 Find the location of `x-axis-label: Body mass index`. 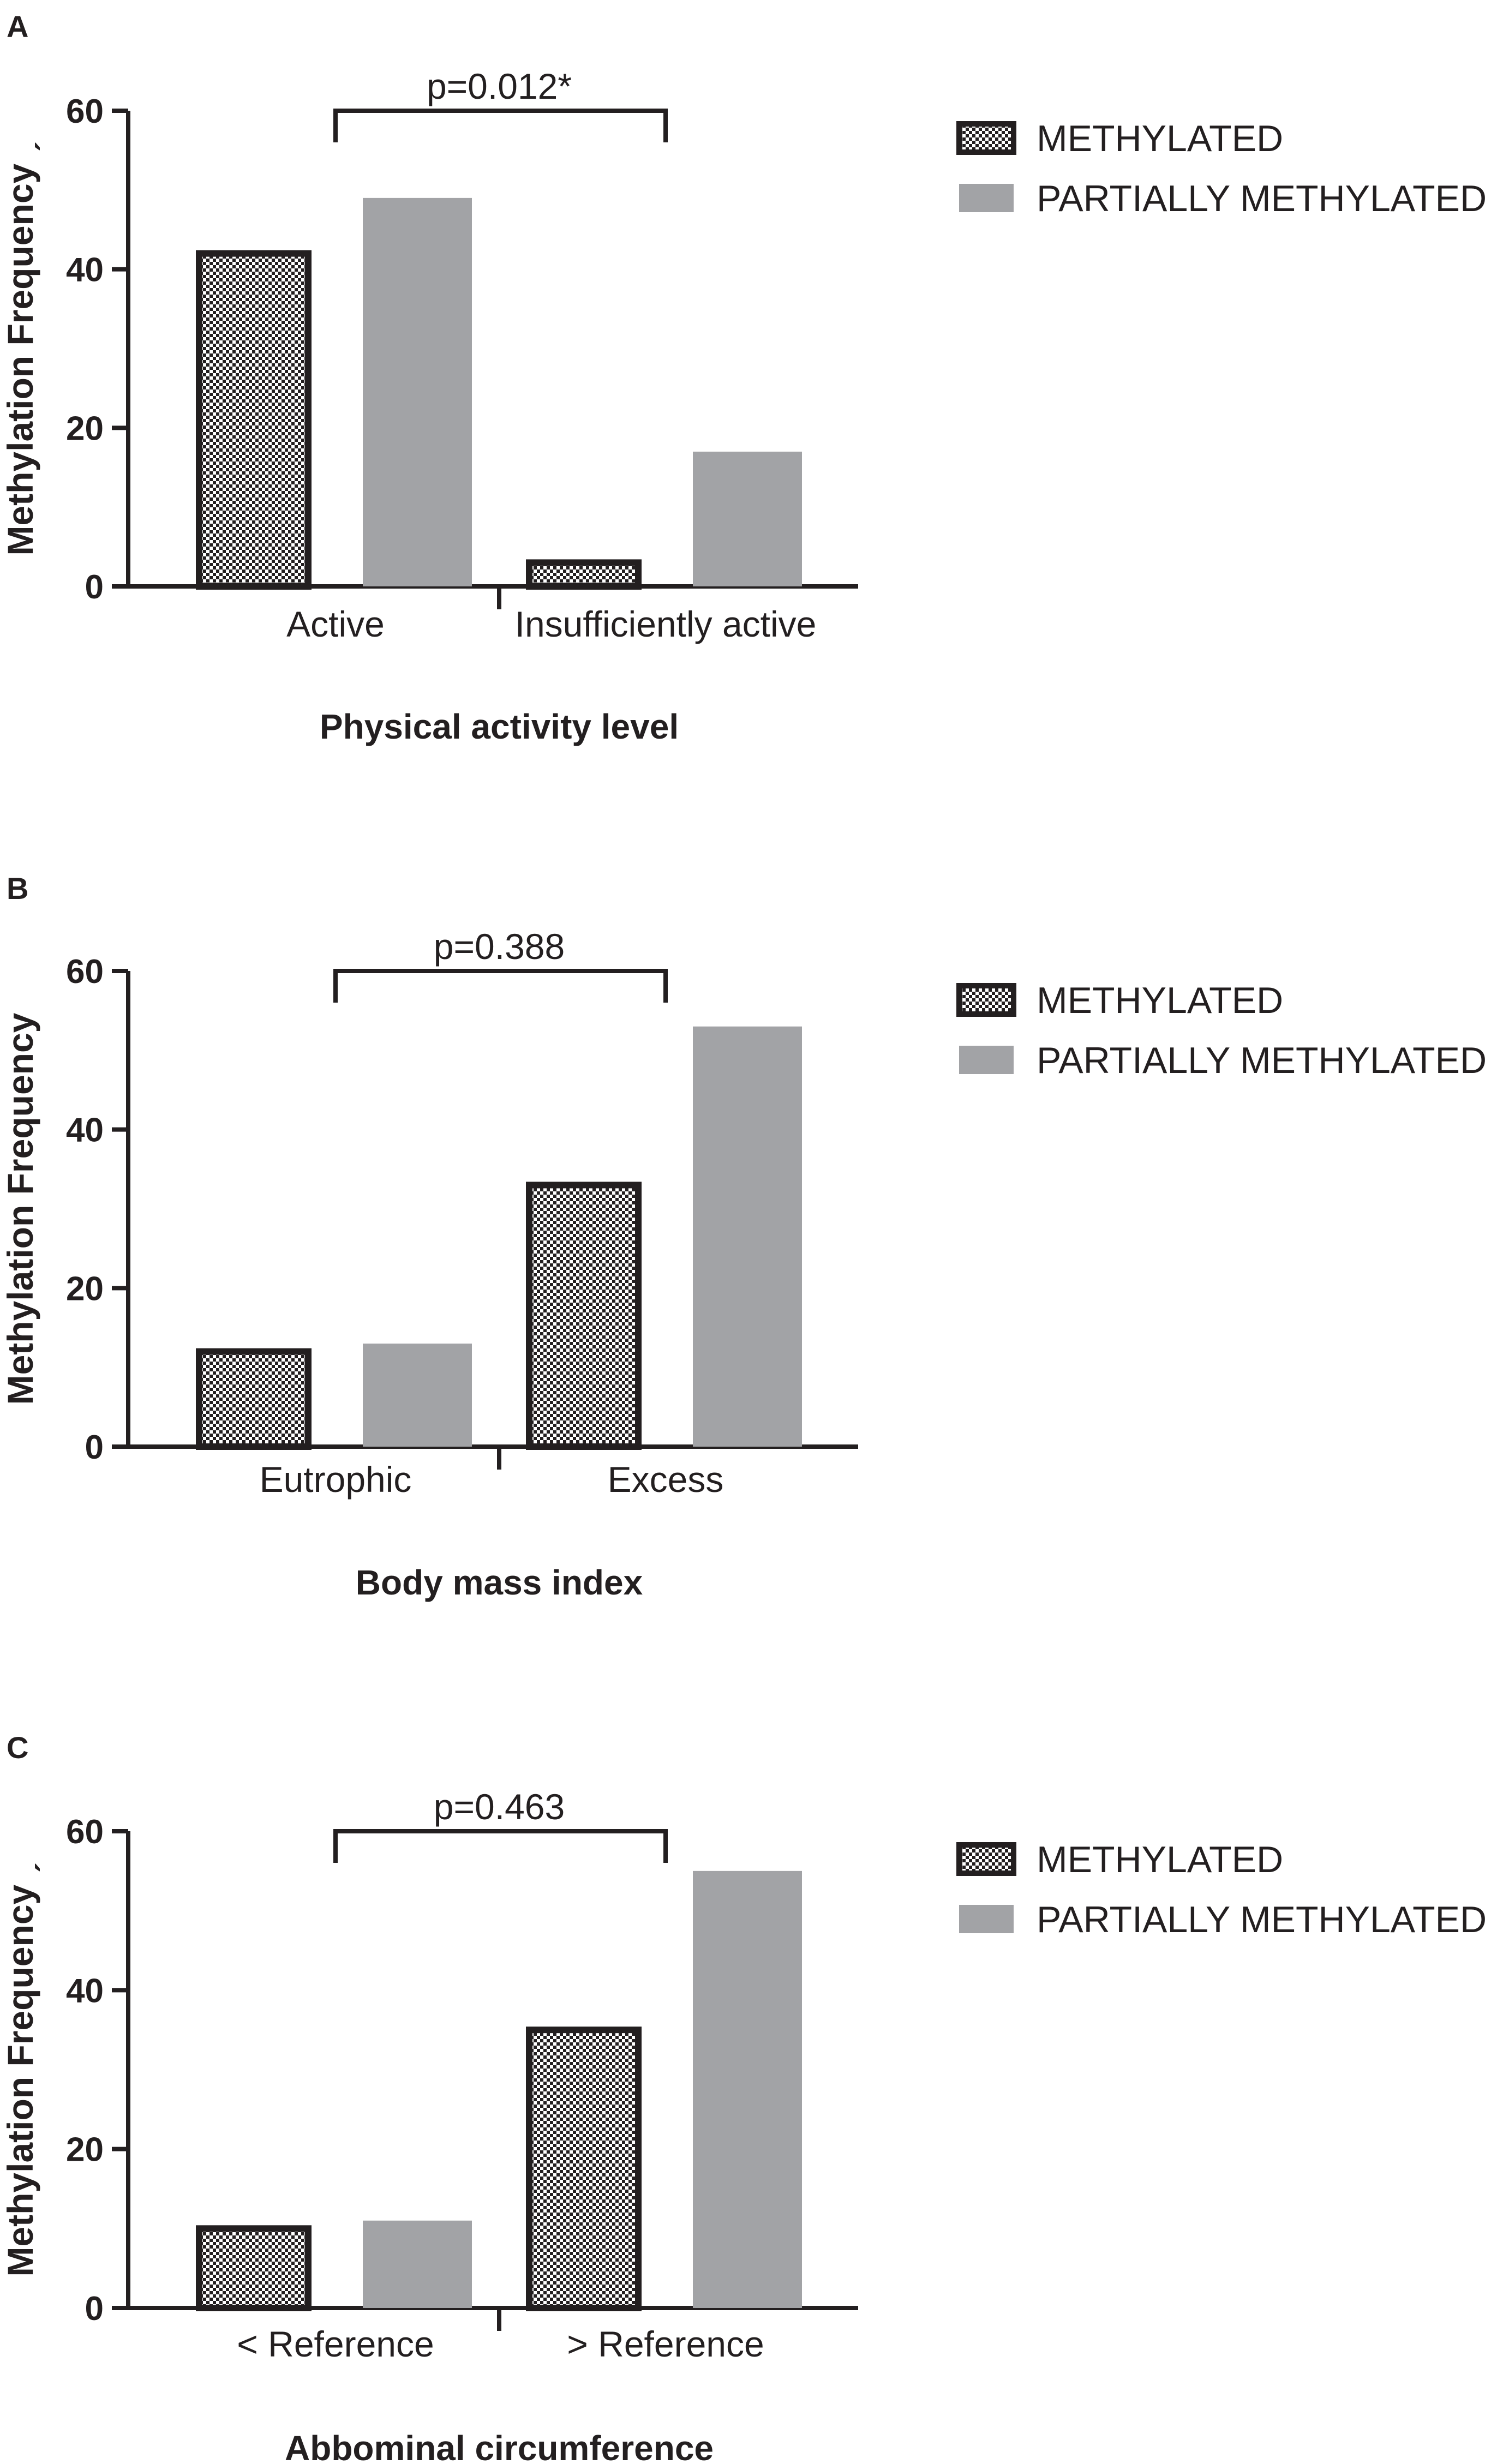

x-axis-label: Body mass index is located at coordinates (499, 1583).